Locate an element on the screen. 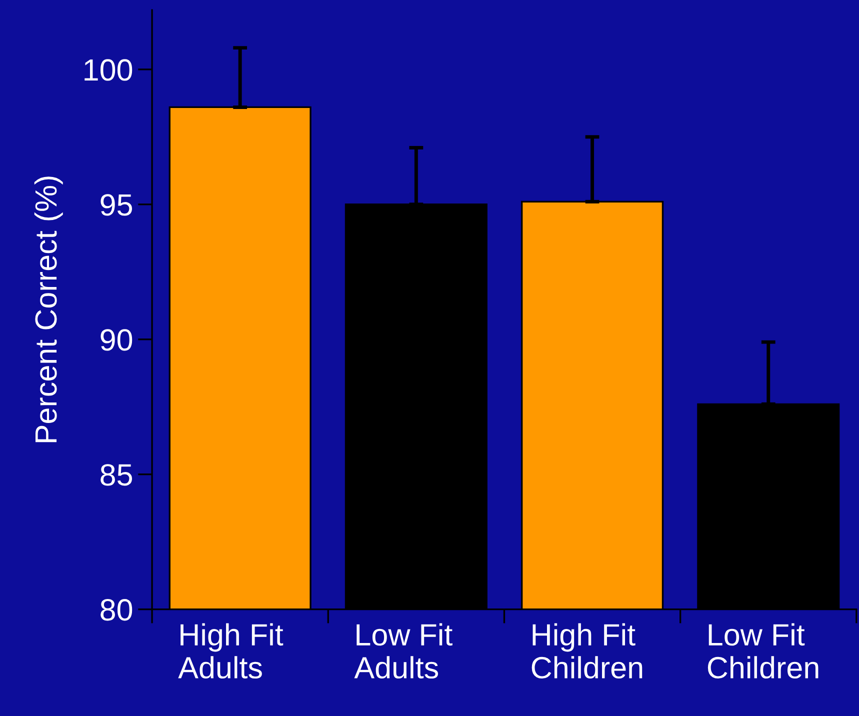 This screenshot has height=716, width=859. x-tick-label: Low Fit Children is located at coordinates (763, 651).